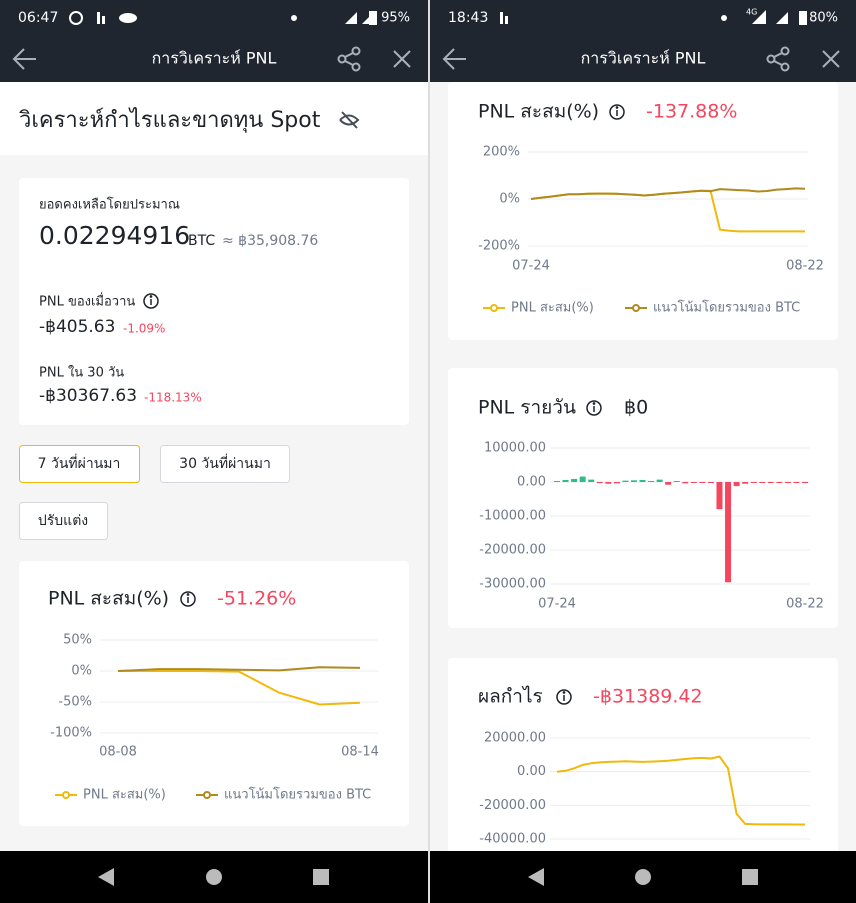  I want to click on custom-button-label: ปรับแต่ง, so click(63, 521).